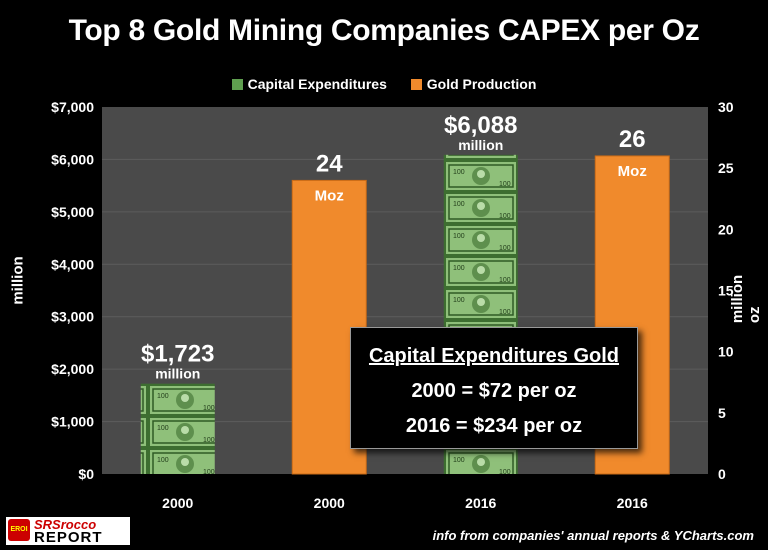 Image resolution: width=768 pixels, height=550 pixels. Describe the element at coordinates (72, 212) in the screenshot. I see `left-tick-label: $5,000` at that location.